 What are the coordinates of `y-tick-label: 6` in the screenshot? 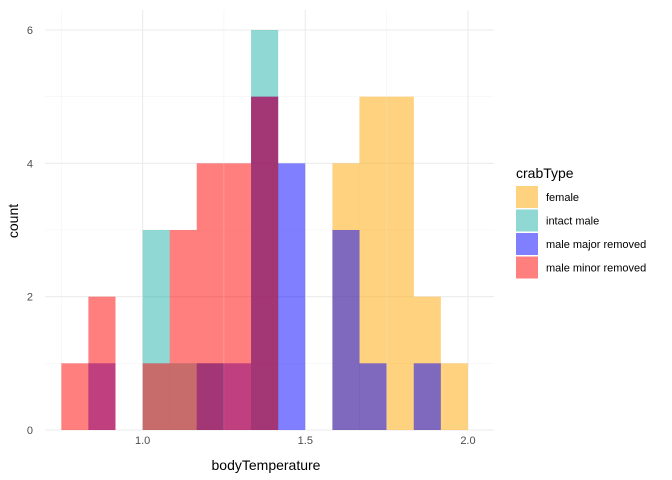 It's located at (30, 31).